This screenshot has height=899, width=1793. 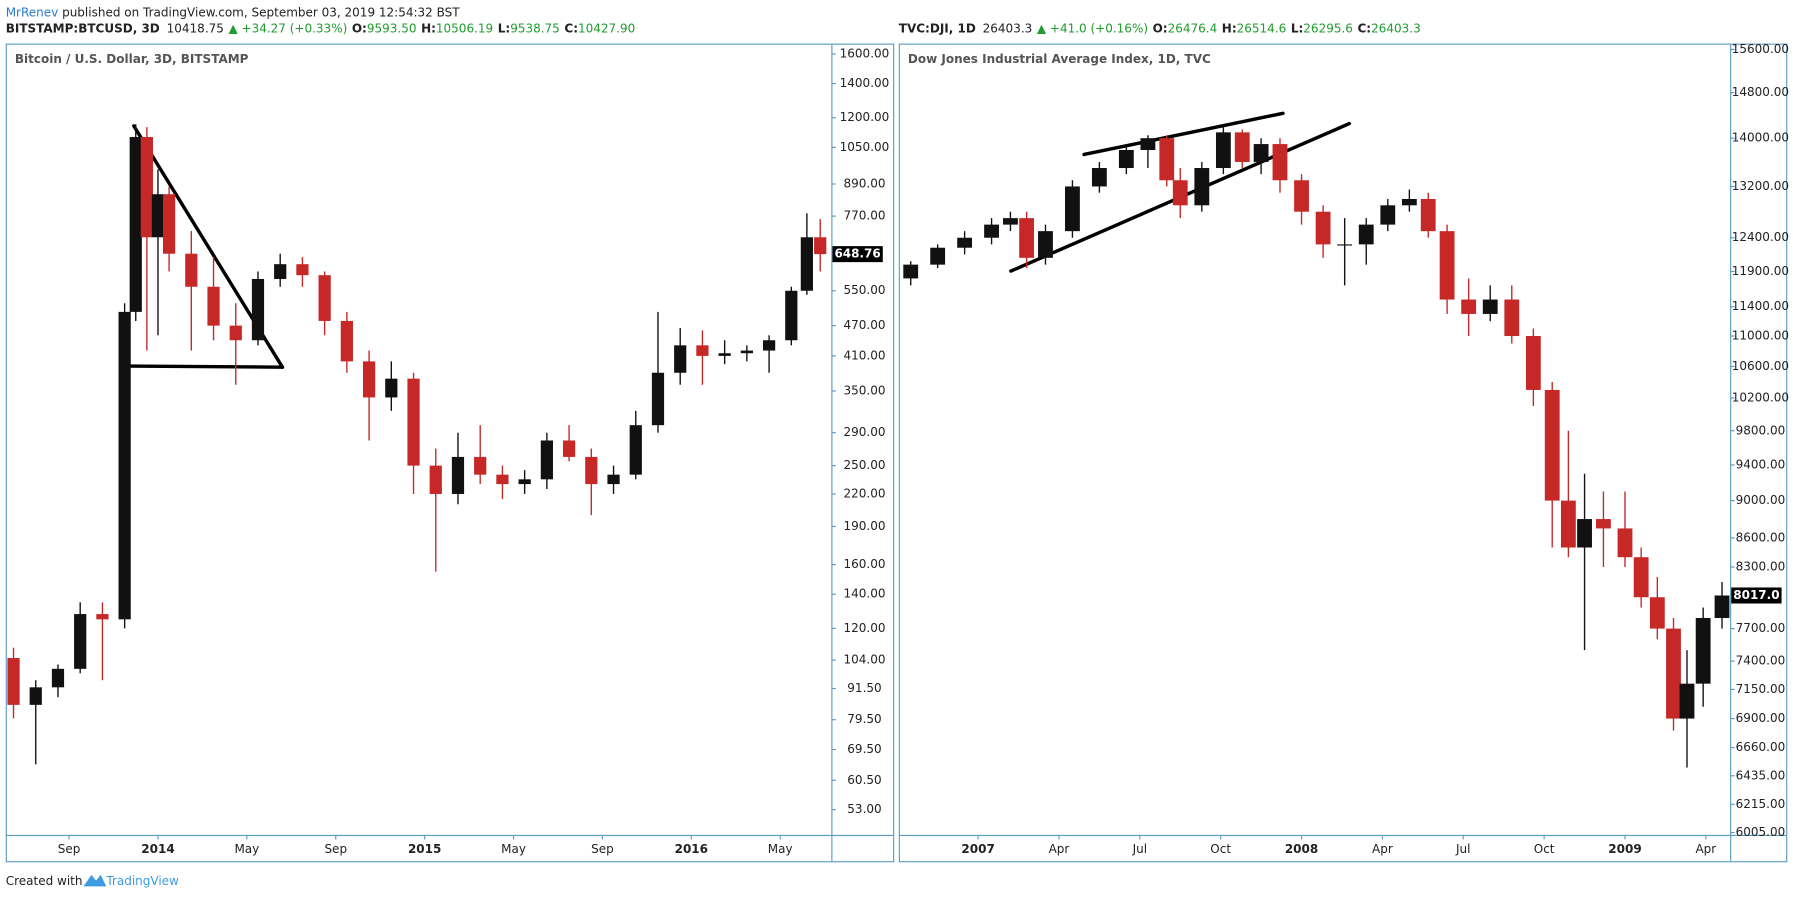 I want to click on y-tick-label: 10600.00, so click(x=1760, y=366).